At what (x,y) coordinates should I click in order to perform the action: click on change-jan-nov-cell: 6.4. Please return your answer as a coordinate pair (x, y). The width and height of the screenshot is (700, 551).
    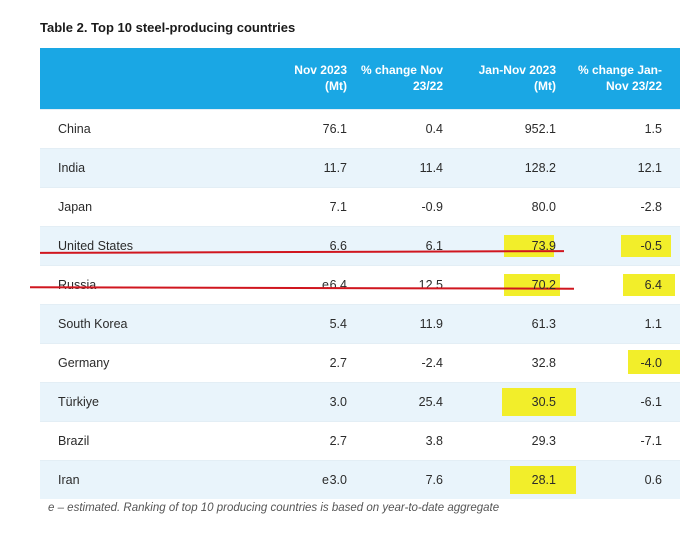
    Looking at the image, I should click on (653, 285).